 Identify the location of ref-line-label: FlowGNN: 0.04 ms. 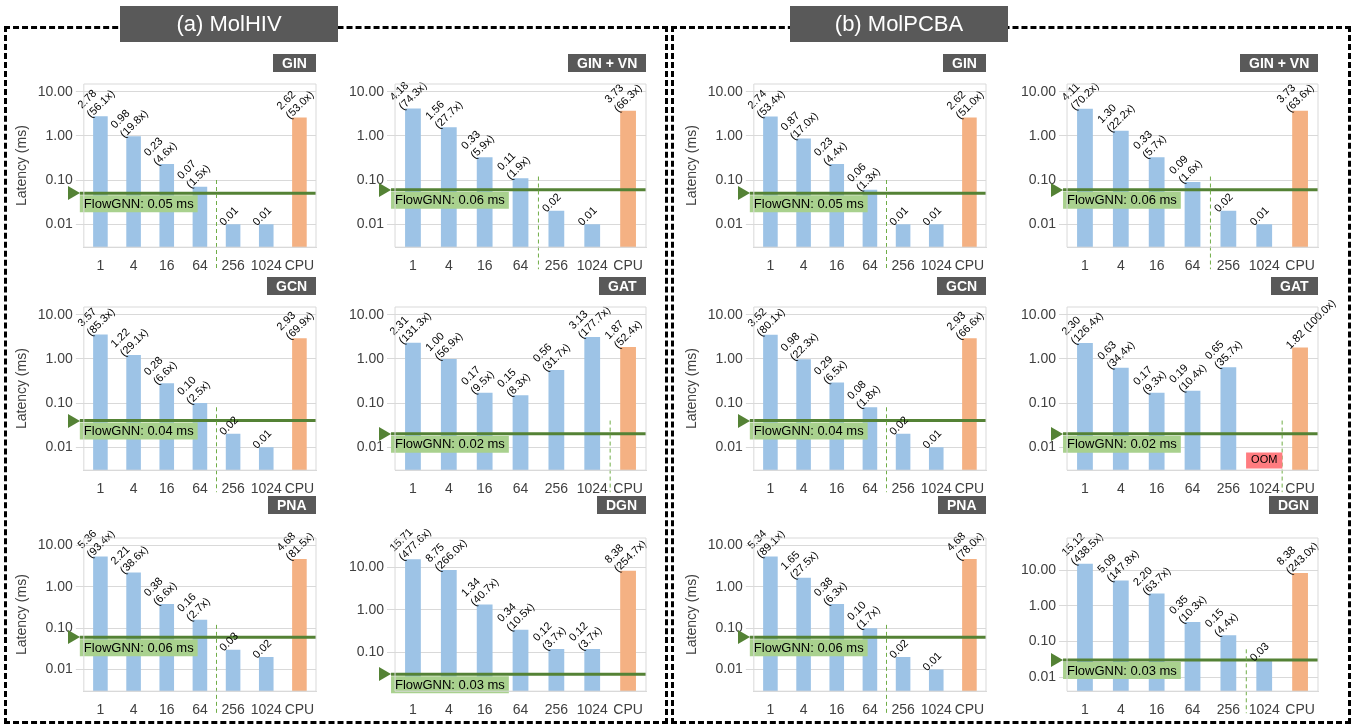
(809, 431).